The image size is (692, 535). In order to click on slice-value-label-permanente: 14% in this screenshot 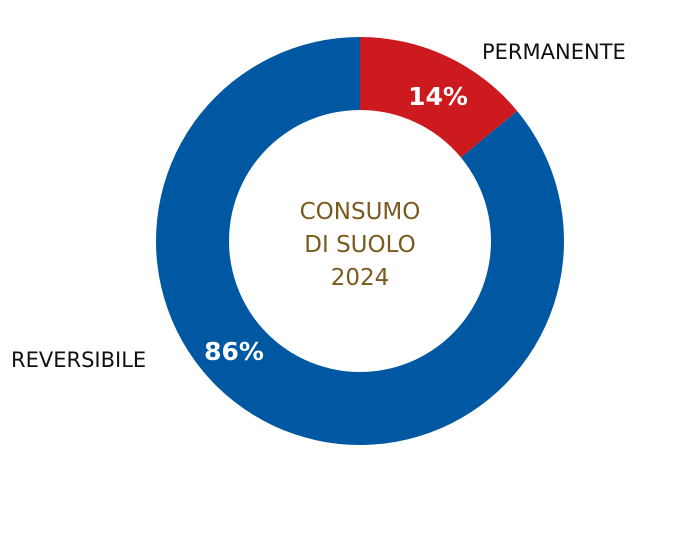, I will do `click(438, 96)`.